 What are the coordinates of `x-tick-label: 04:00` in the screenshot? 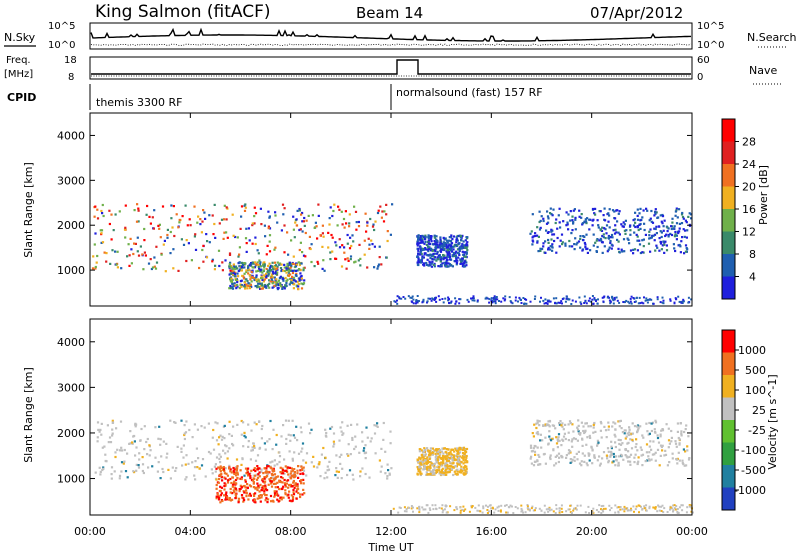 It's located at (190, 531).